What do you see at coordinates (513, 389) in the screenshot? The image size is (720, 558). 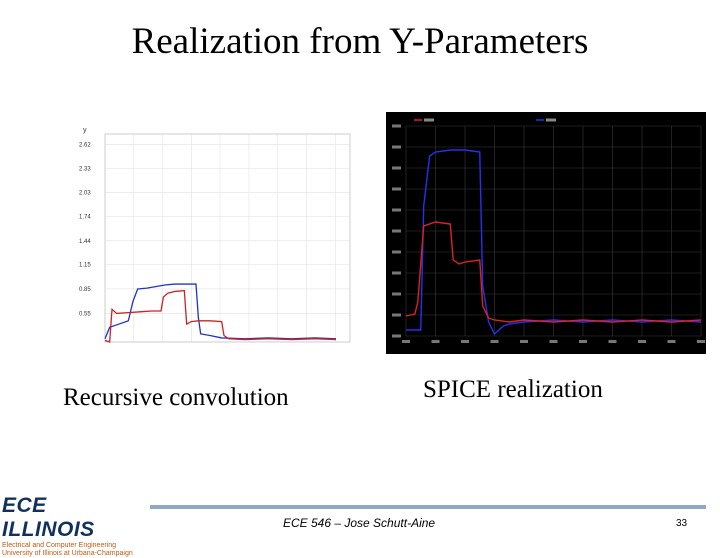 I see `caption-spice-realization: SPICE realization` at bounding box center [513, 389].